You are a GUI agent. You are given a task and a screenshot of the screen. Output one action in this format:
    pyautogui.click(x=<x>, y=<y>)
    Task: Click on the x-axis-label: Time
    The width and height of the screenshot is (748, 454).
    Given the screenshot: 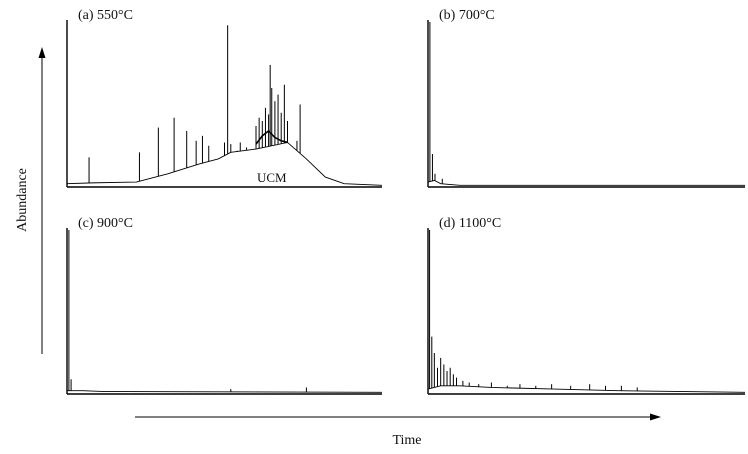 What is the action you would take?
    pyautogui.click(x=406, y=440)
    